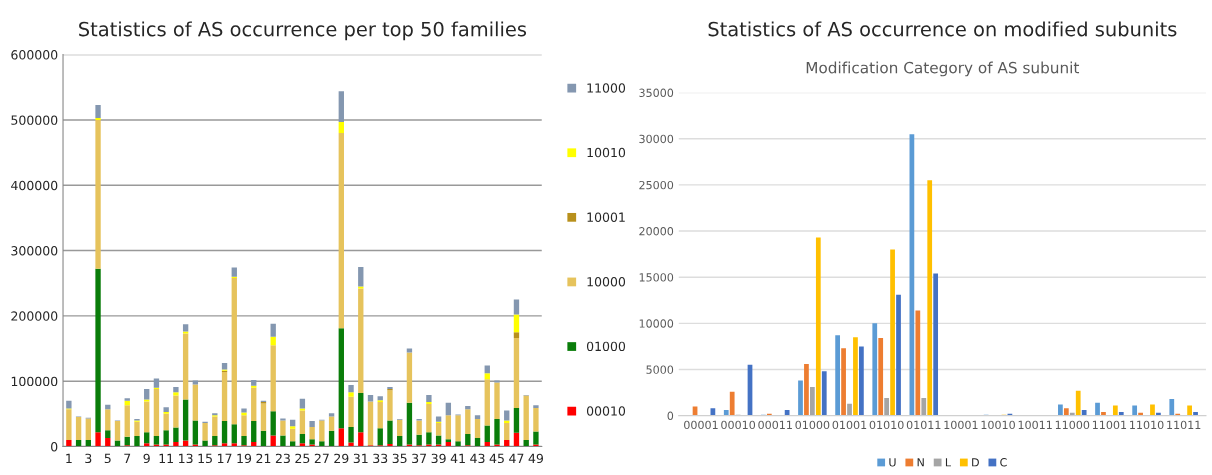 The height and width of the screenshot is (475, 1212). I want to click on x-tick-label: 41, so click(457, 458).